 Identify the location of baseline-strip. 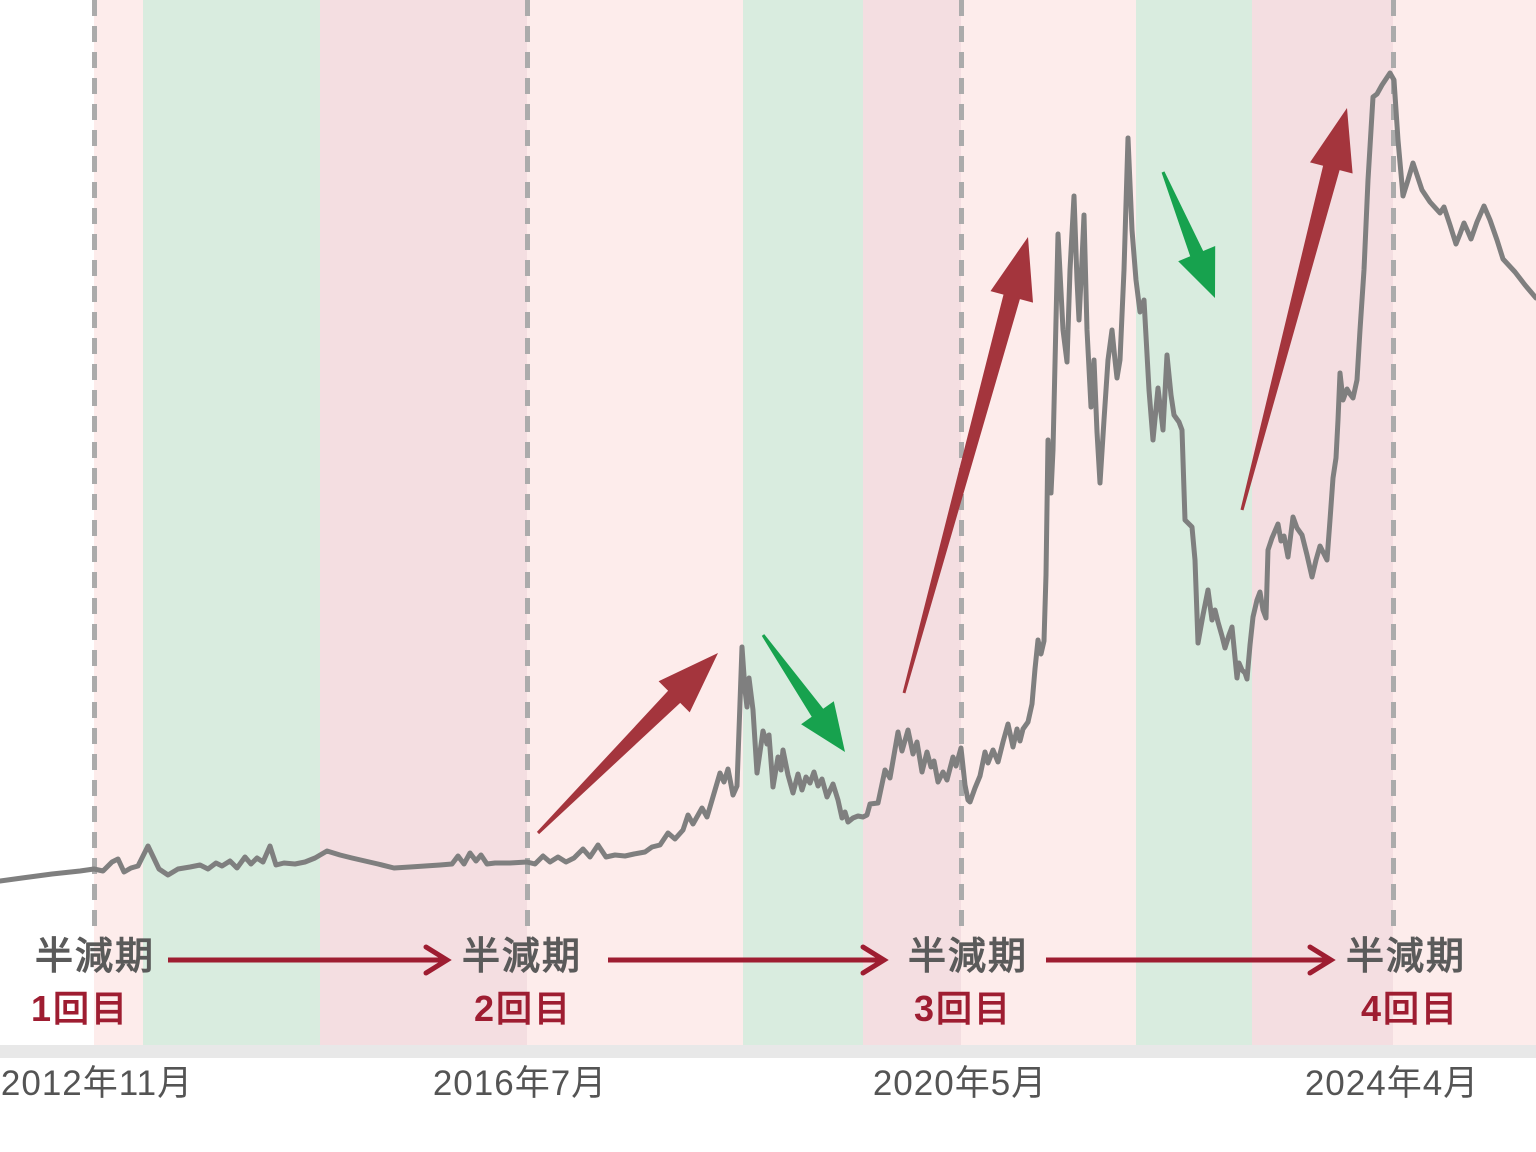
(768, 1051).